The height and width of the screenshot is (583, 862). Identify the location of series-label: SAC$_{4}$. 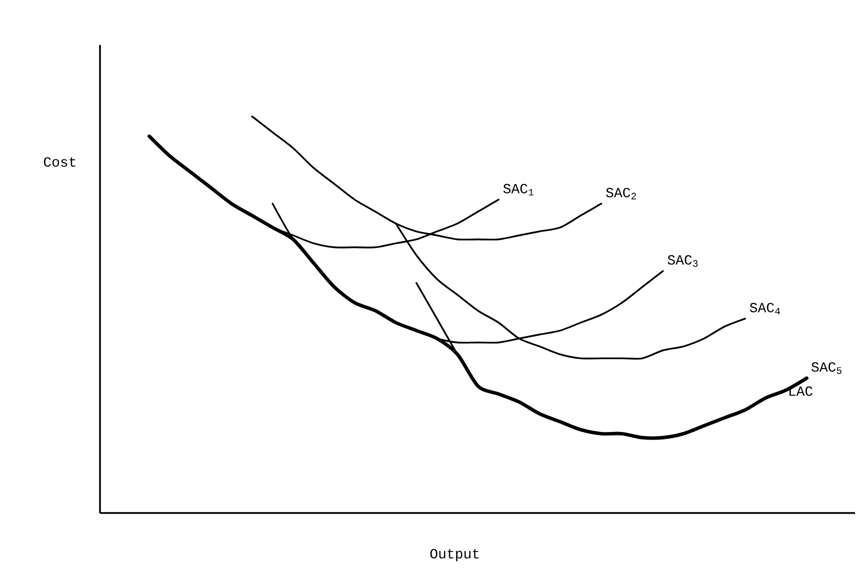
(765, 308).